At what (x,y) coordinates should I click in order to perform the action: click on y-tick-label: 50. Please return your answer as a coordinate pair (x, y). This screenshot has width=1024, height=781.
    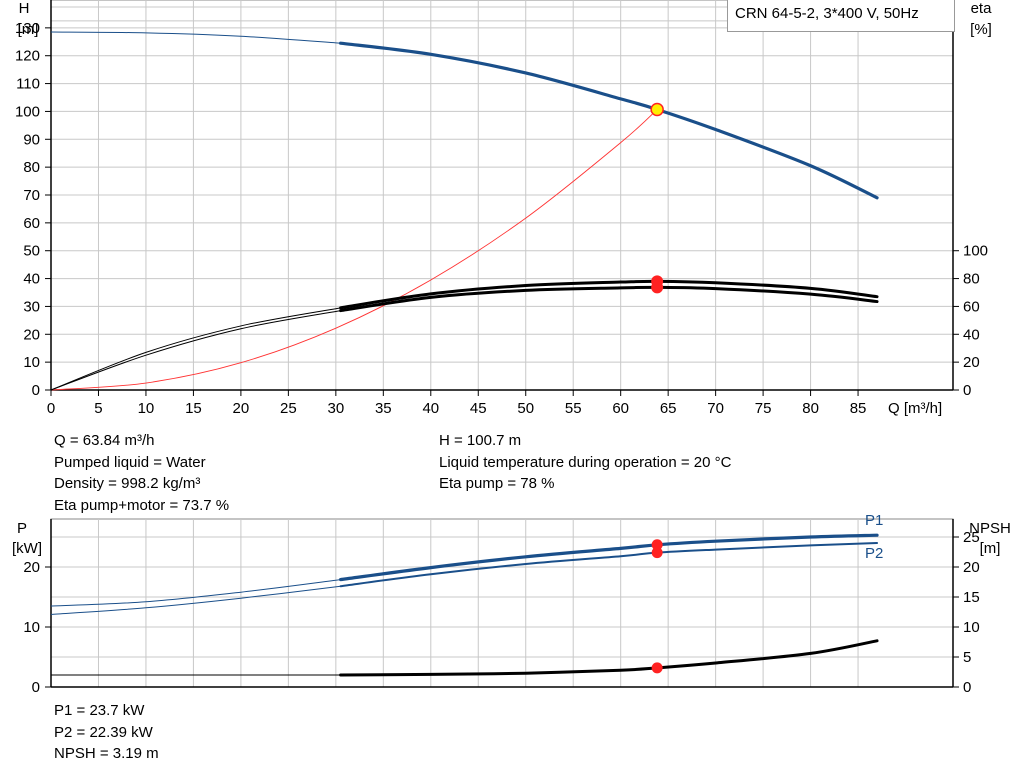
    Looking at the image, I should click on (31, 251).